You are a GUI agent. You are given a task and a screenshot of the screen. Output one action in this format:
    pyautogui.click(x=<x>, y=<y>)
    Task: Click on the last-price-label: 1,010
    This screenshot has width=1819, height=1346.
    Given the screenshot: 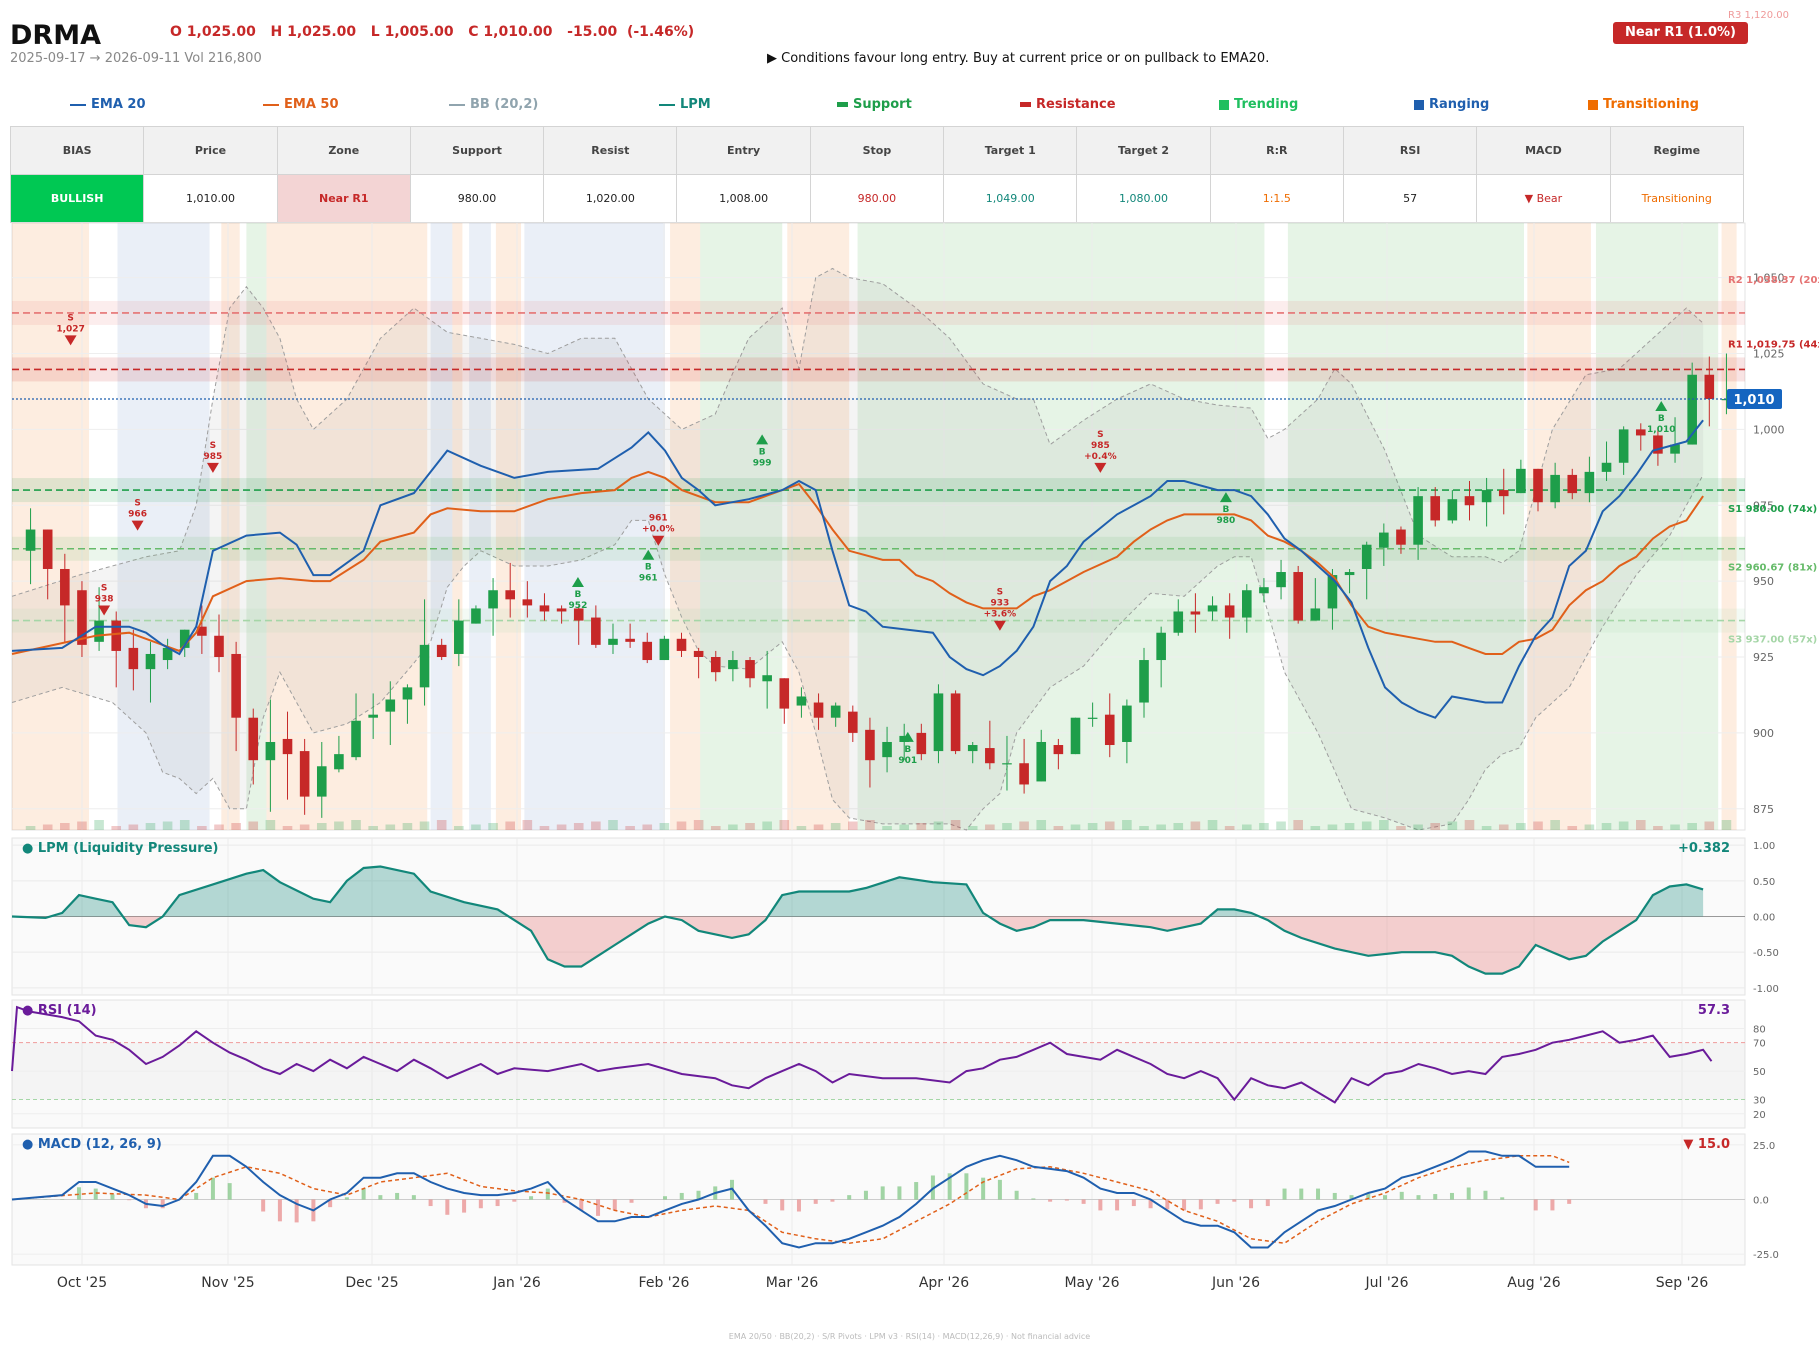 What is the action you would take?
    pyautogui.click(x=1753, y=400)
    